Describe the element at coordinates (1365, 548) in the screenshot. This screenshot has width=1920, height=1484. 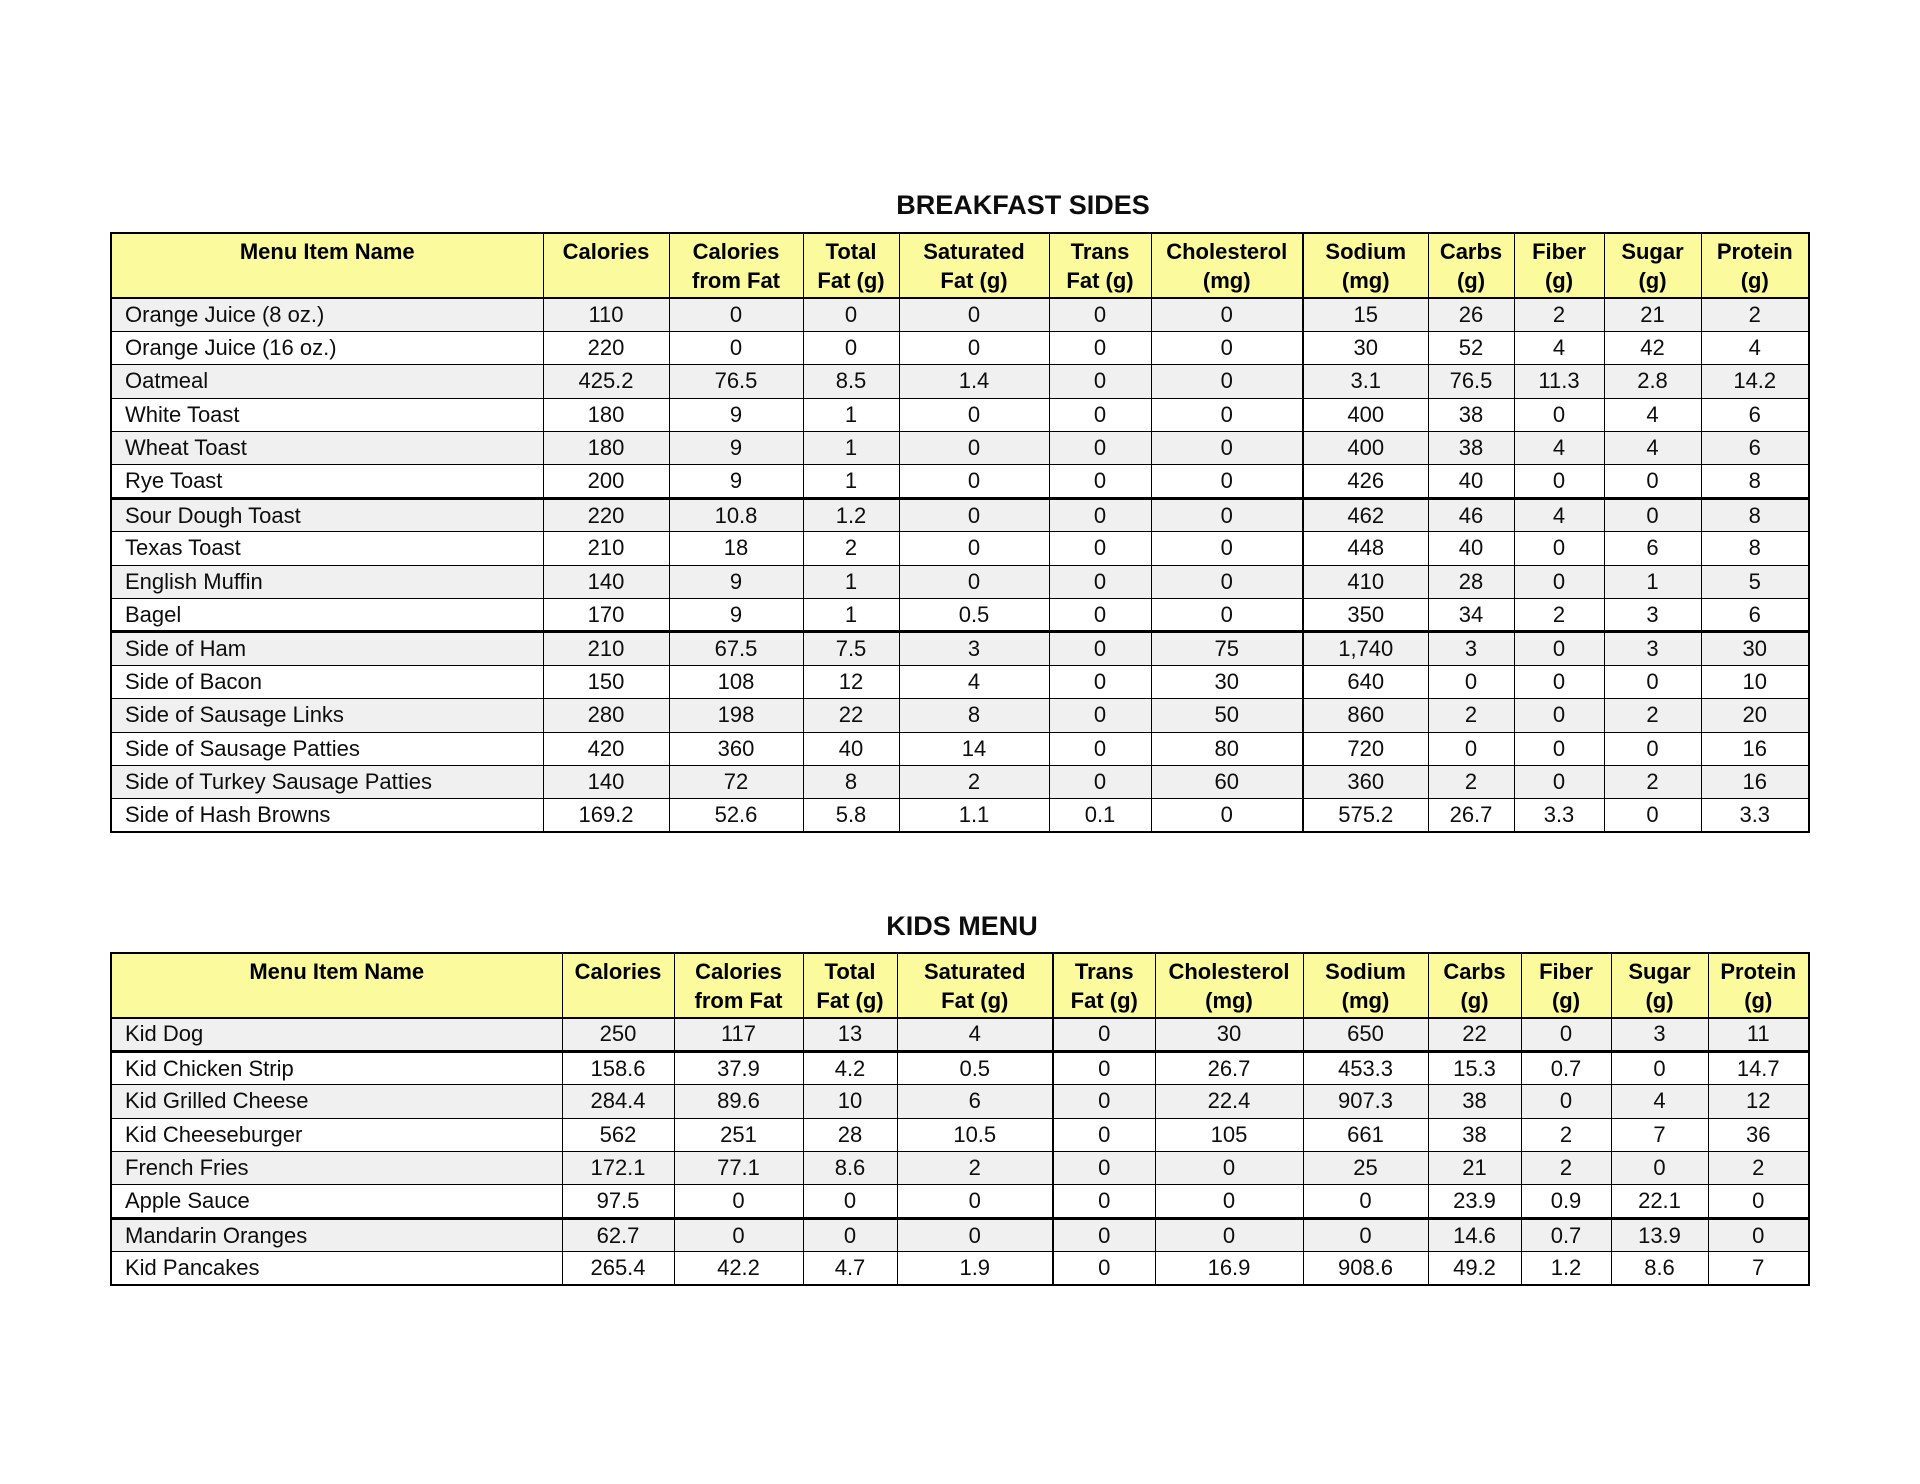
I see `value-cell: 448` at that location.